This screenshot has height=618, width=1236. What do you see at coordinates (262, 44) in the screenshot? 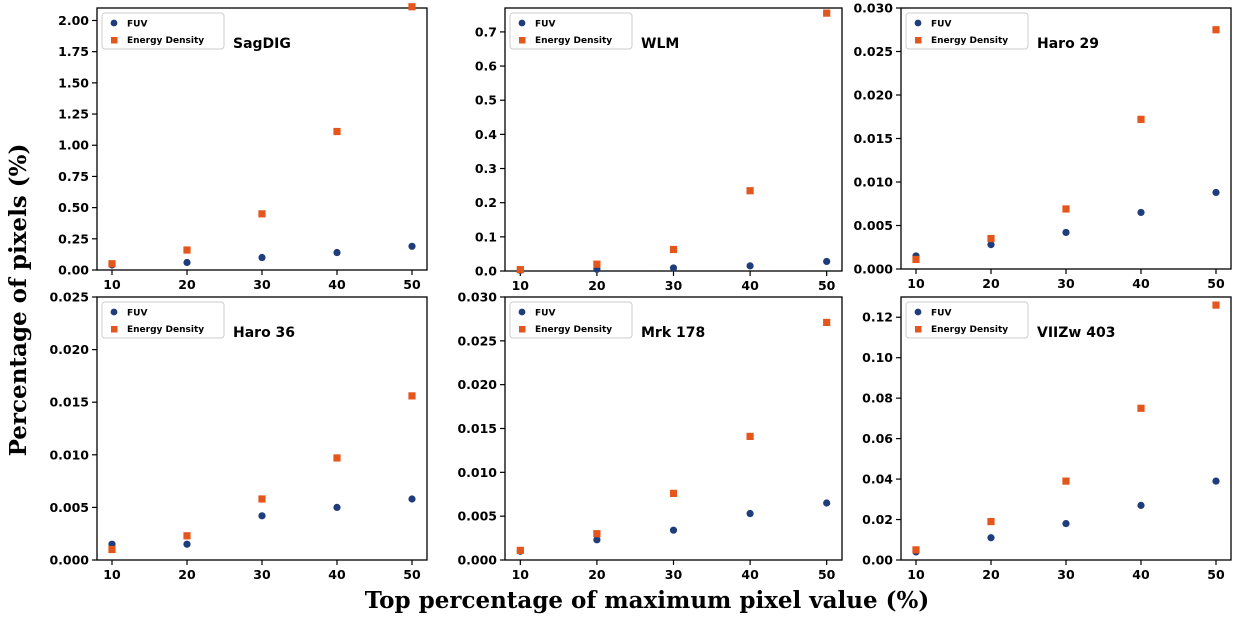
I see `panel-title: SagDIG` at bounding box center [262, 44].